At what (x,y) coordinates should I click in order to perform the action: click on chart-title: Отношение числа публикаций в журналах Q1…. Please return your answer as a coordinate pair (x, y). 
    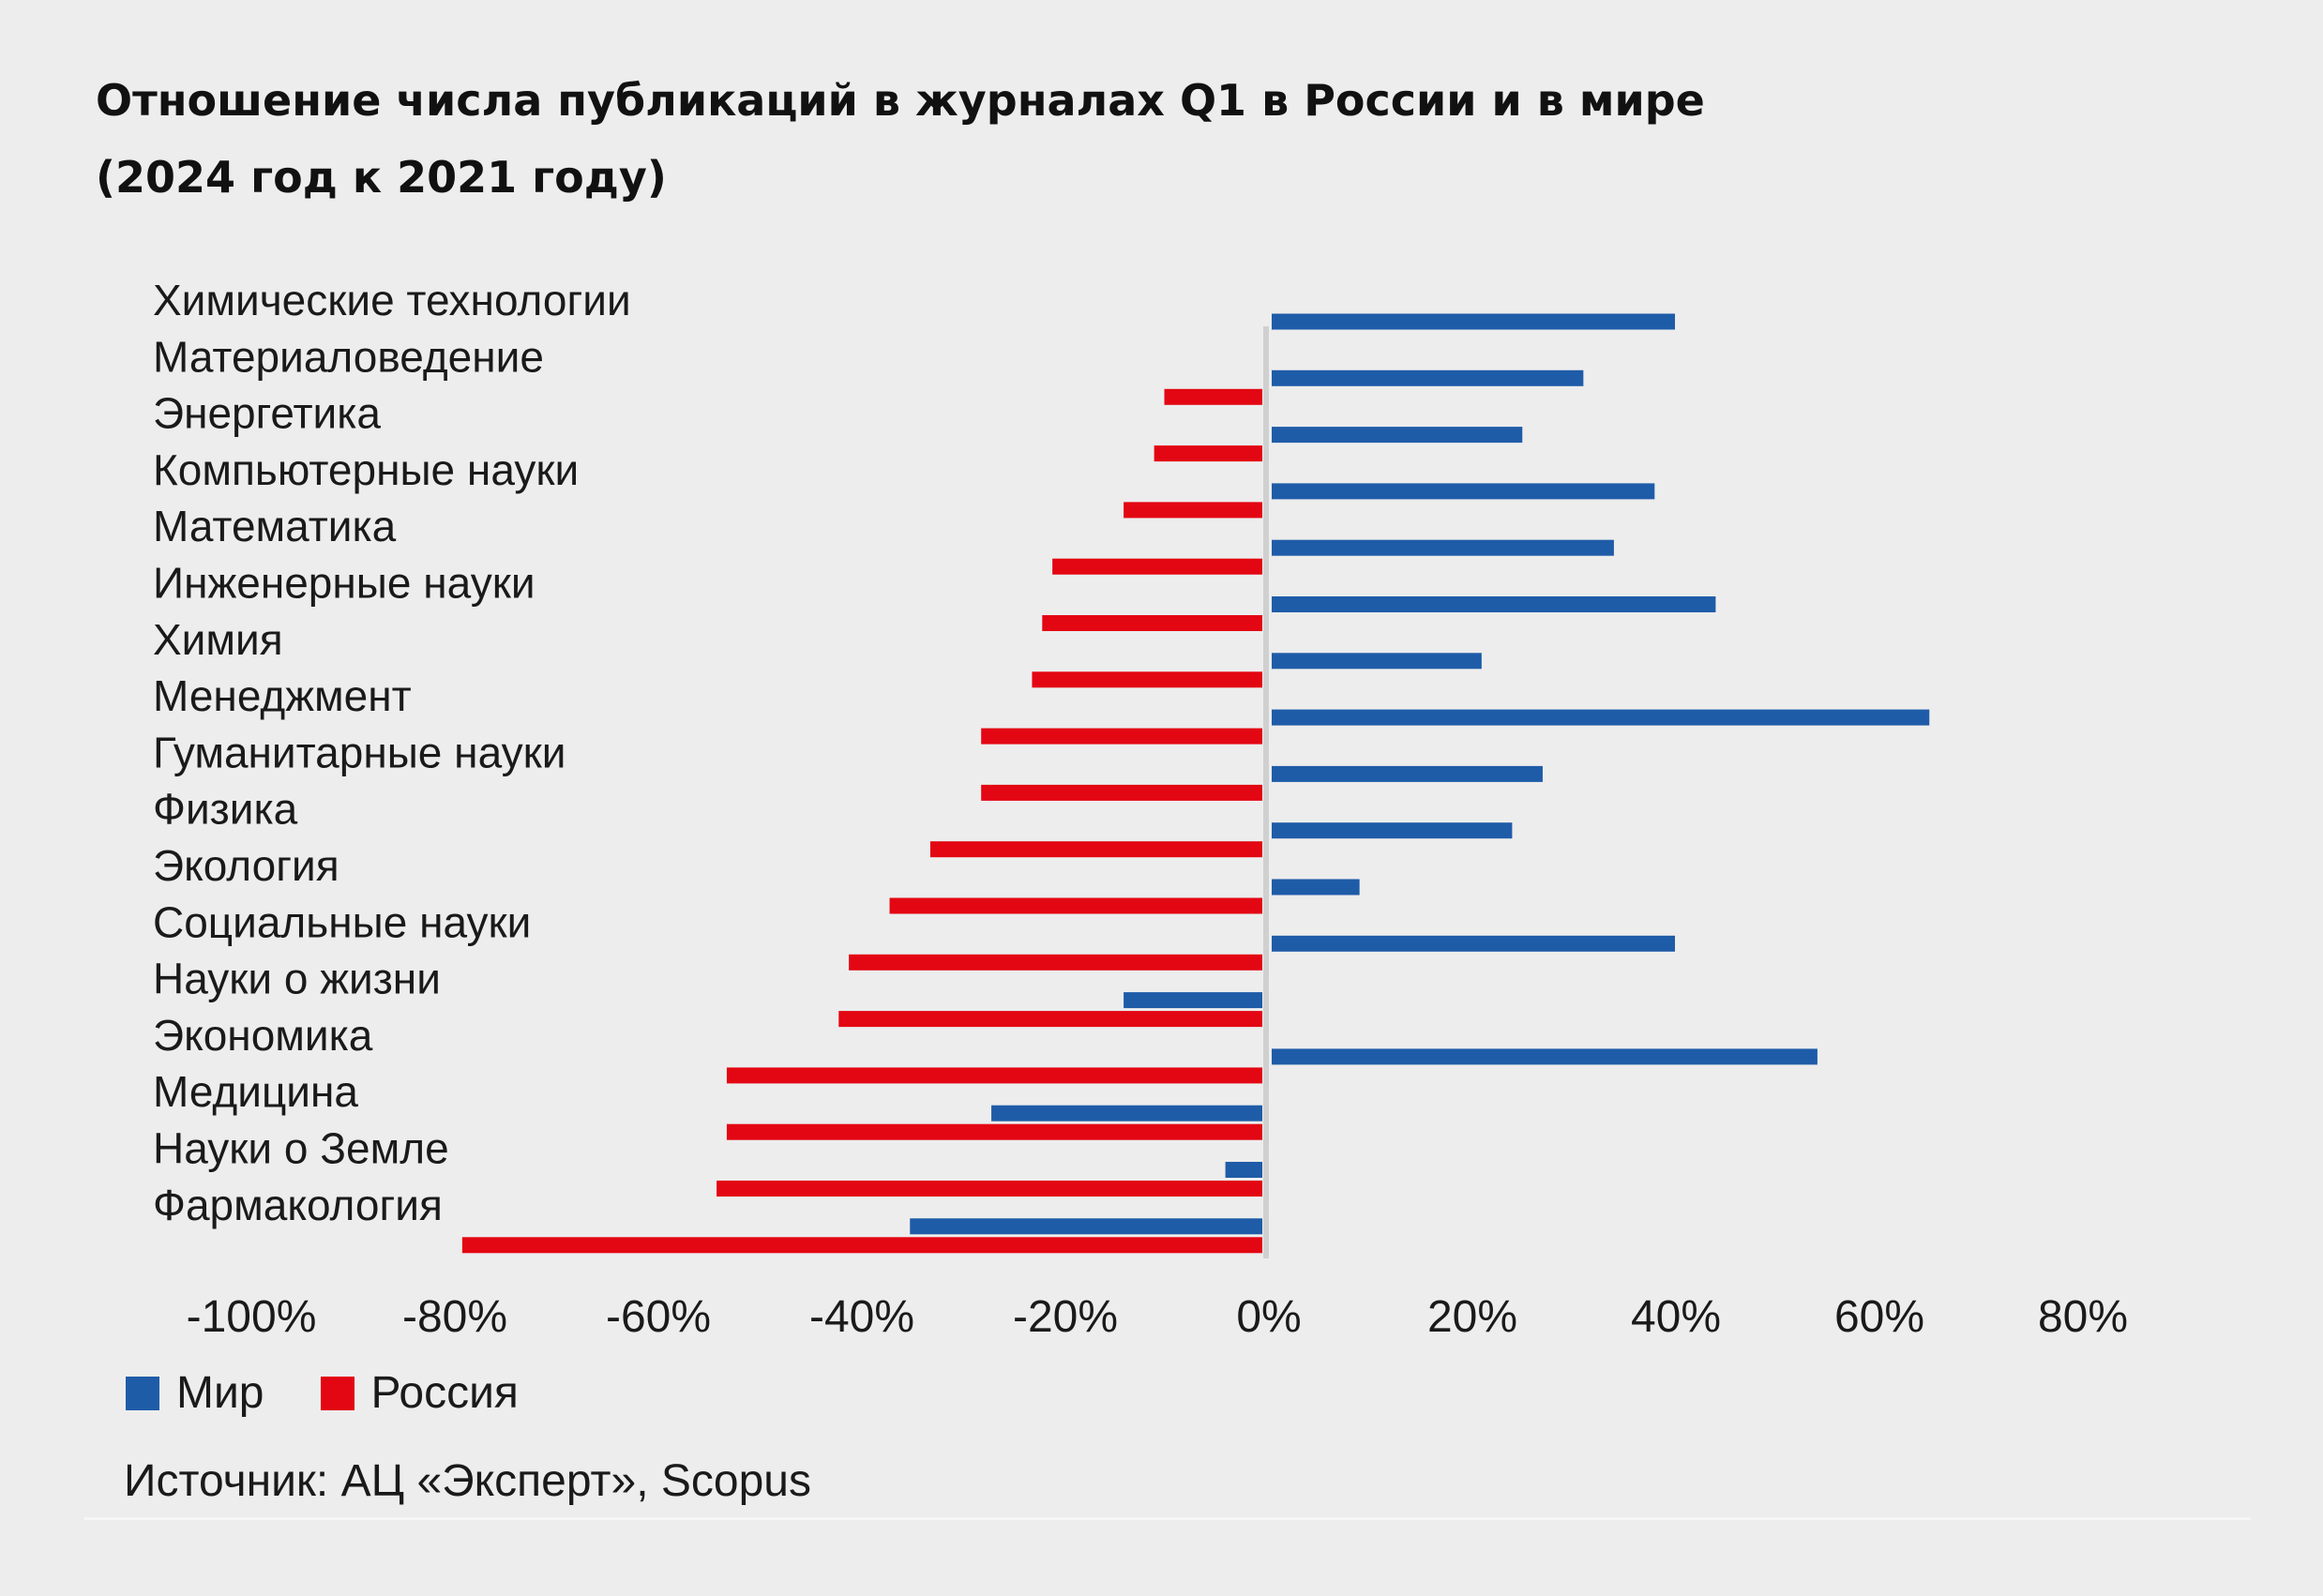
    Looking at the image, I should click on (900, 139).